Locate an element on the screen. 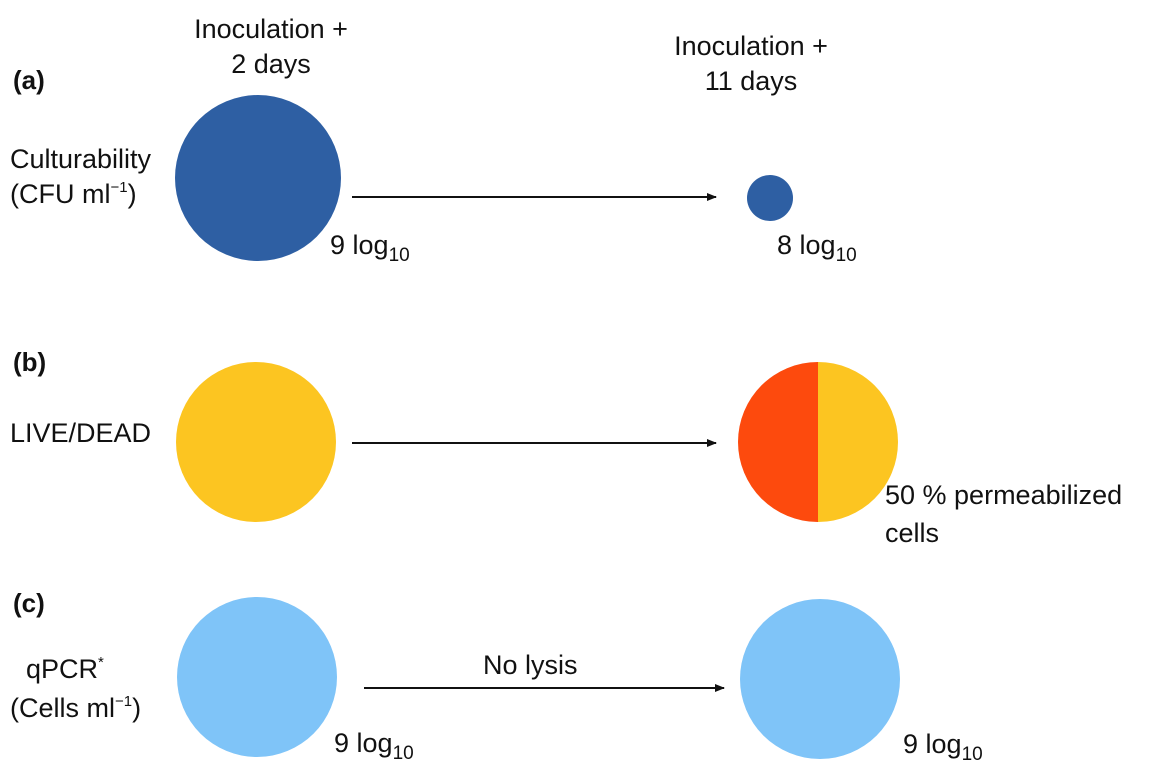 Image resolution: width=1152 pixels, height=769 pixels. culturability-day2-circle is located at coordinates (258, 178).